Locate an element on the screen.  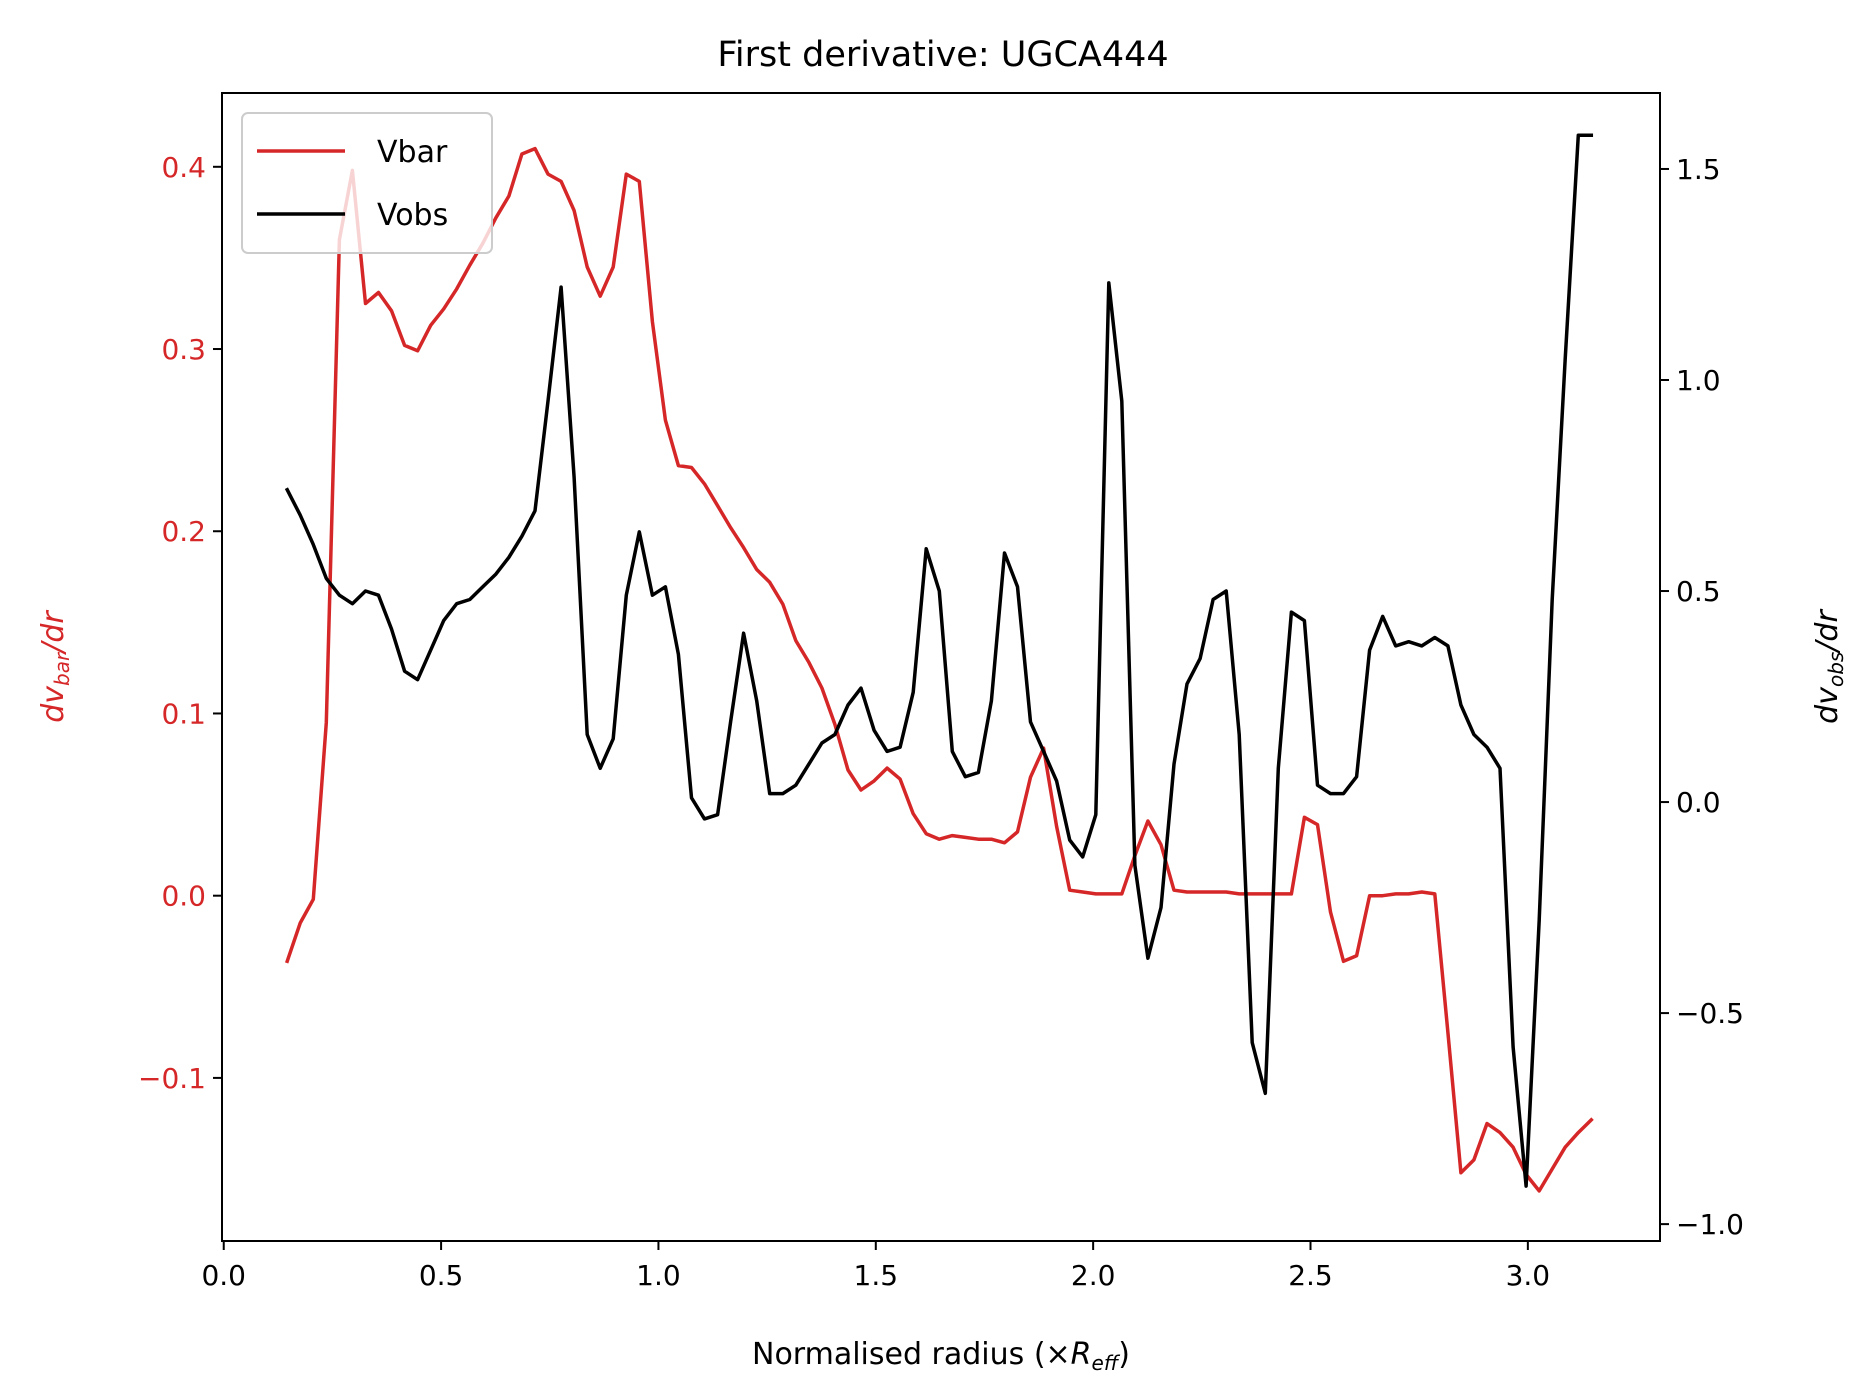
left-y-axis-title: dvbar/dr is located at coordinates (55, 666).